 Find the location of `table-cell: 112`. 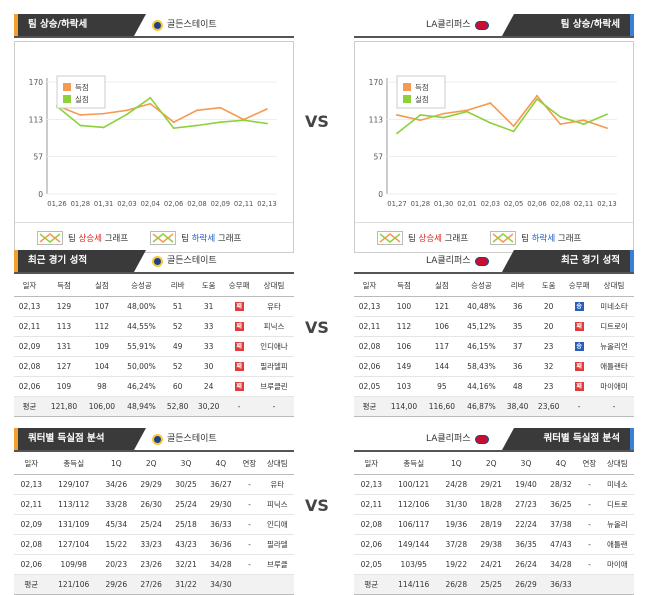

table-cell: 112 is located at coordinates (404, 326).